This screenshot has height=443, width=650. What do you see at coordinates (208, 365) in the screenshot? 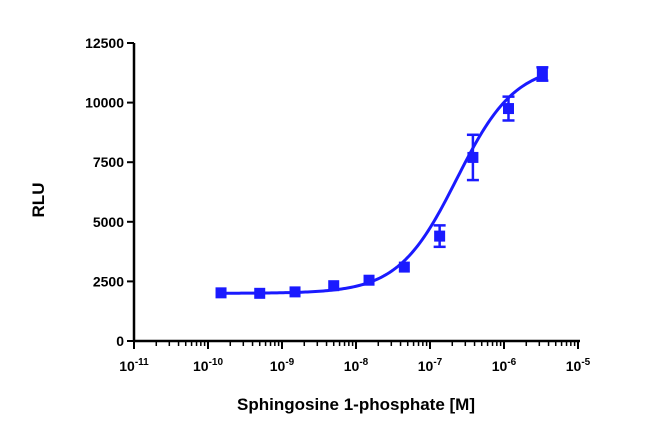
I see `x-tick-label: 10⁻¹⁰` at bounding box center [208, 365].